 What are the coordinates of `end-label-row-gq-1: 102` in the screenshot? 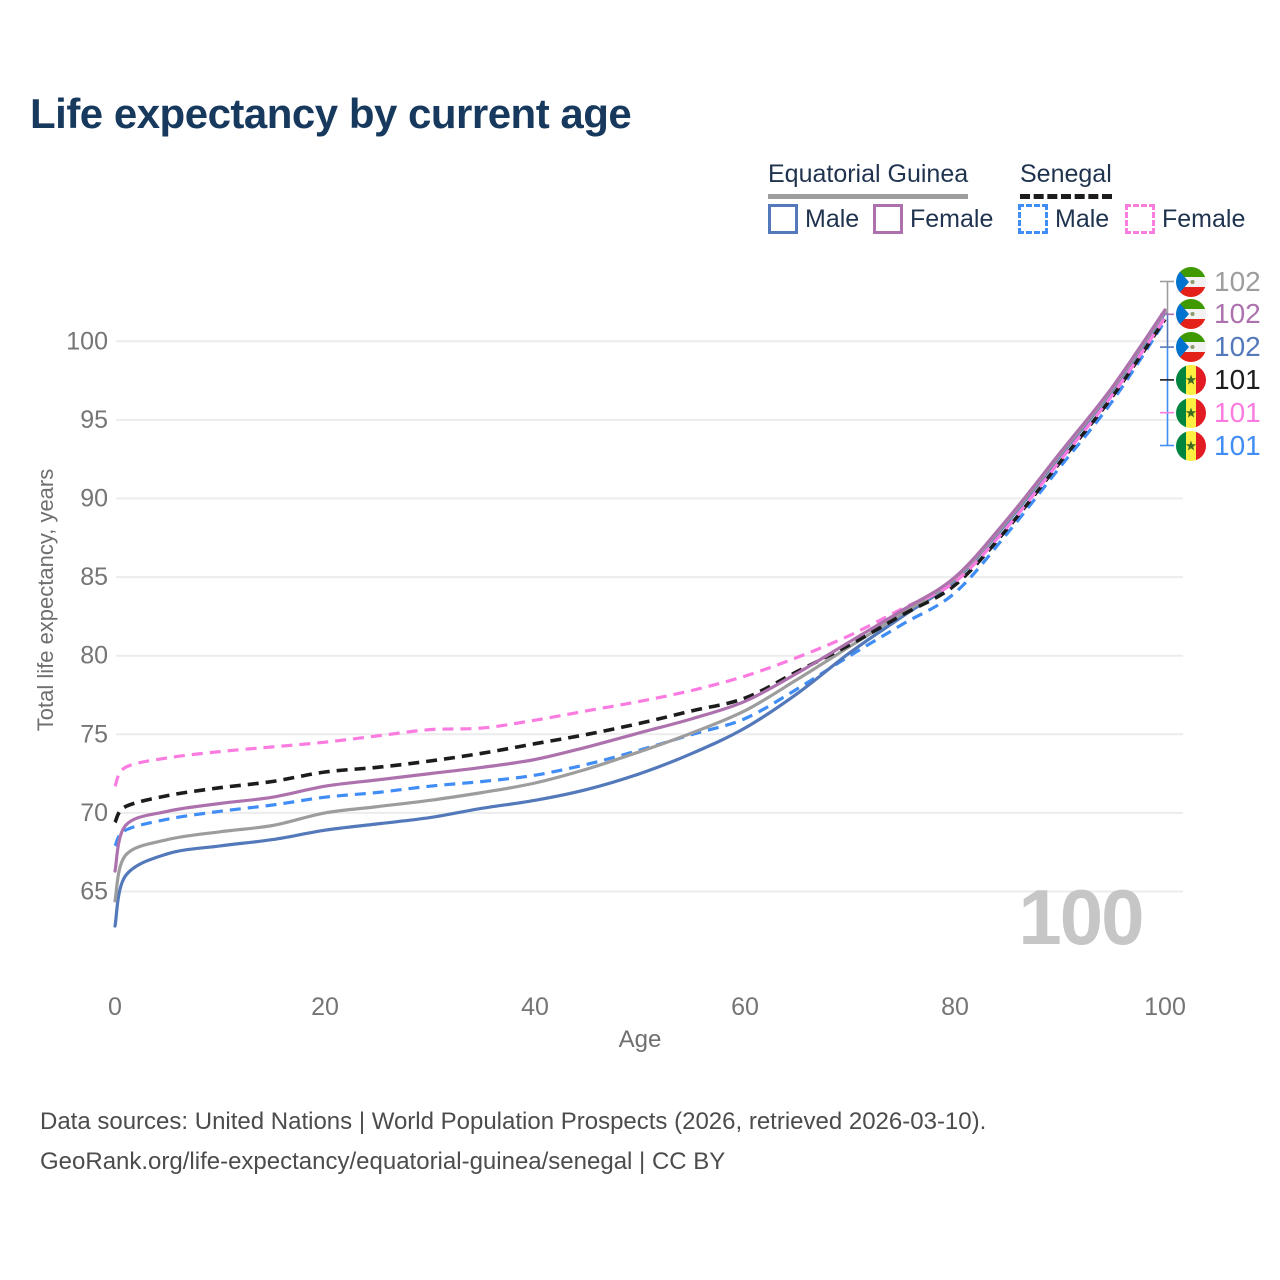 It's located at (1218, 314).